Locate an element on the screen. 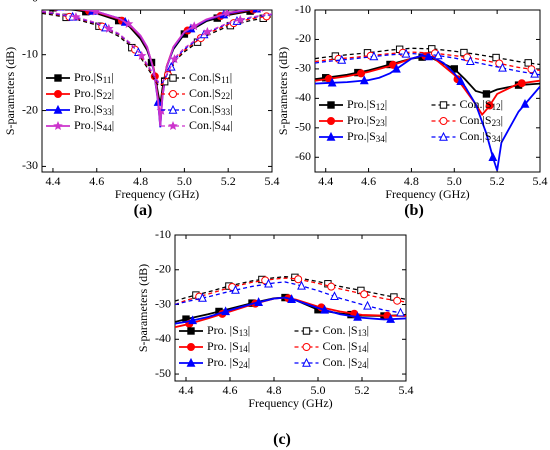 This screenshot has width=550, height=450. x-tick-label: 5.4 is located at coordinates (272, 181).